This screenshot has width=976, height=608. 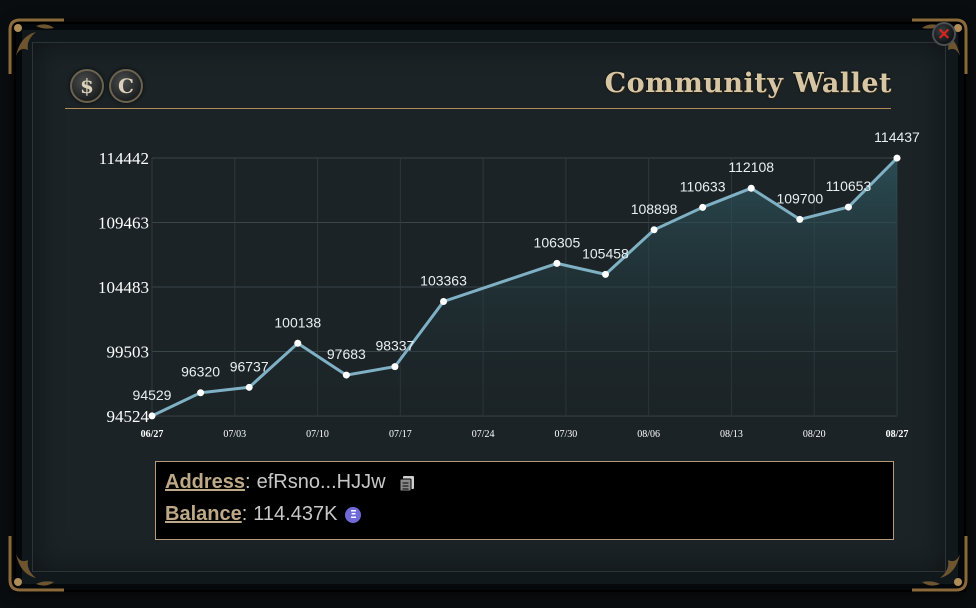 I want to click on balance-label: Balance, so click(x=203, y=514).